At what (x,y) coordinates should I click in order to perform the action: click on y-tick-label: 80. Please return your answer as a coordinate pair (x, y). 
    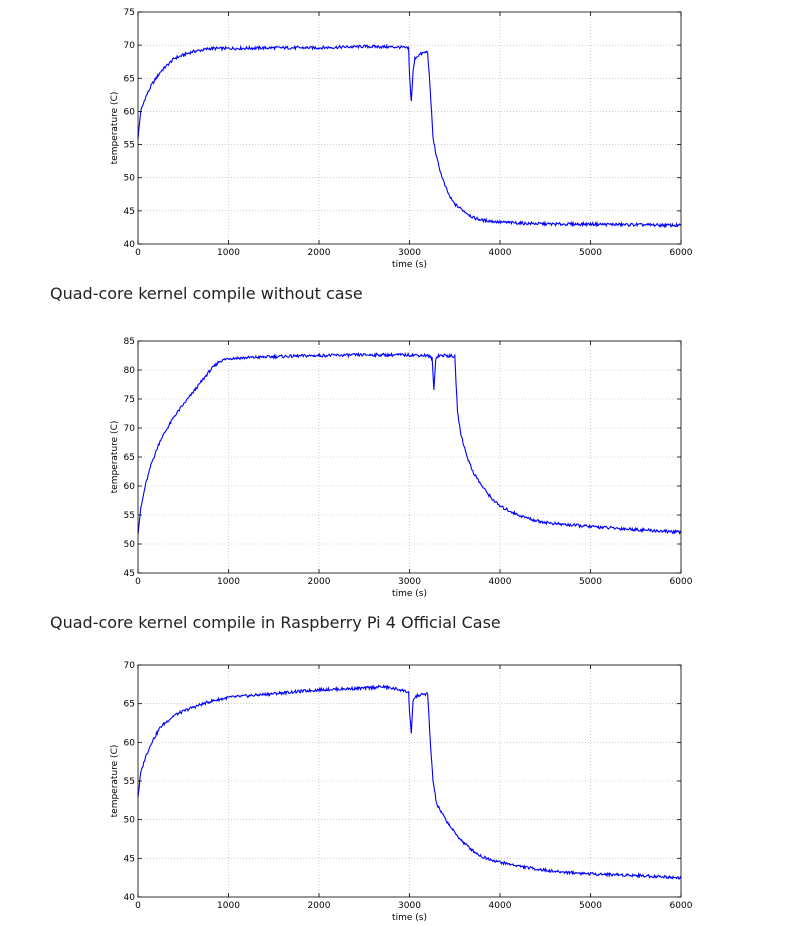
    Looking at the image, I should click on (130, 371).